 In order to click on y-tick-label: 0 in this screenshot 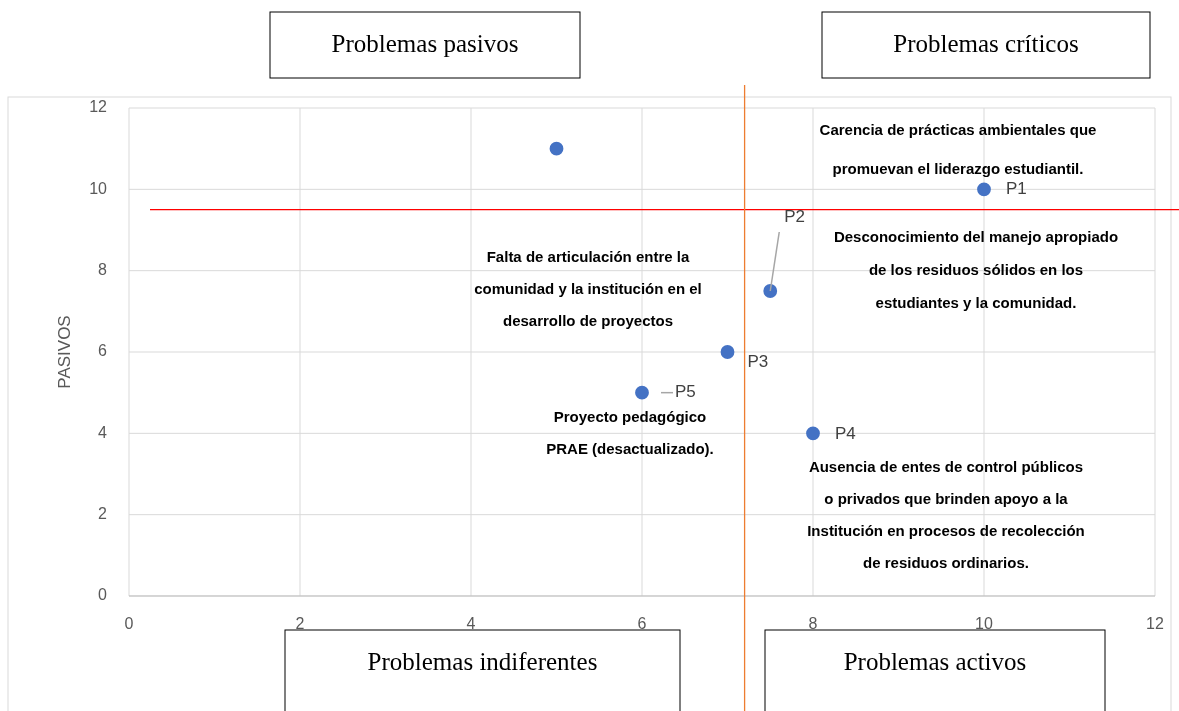, I will do `click(103, 595)`.